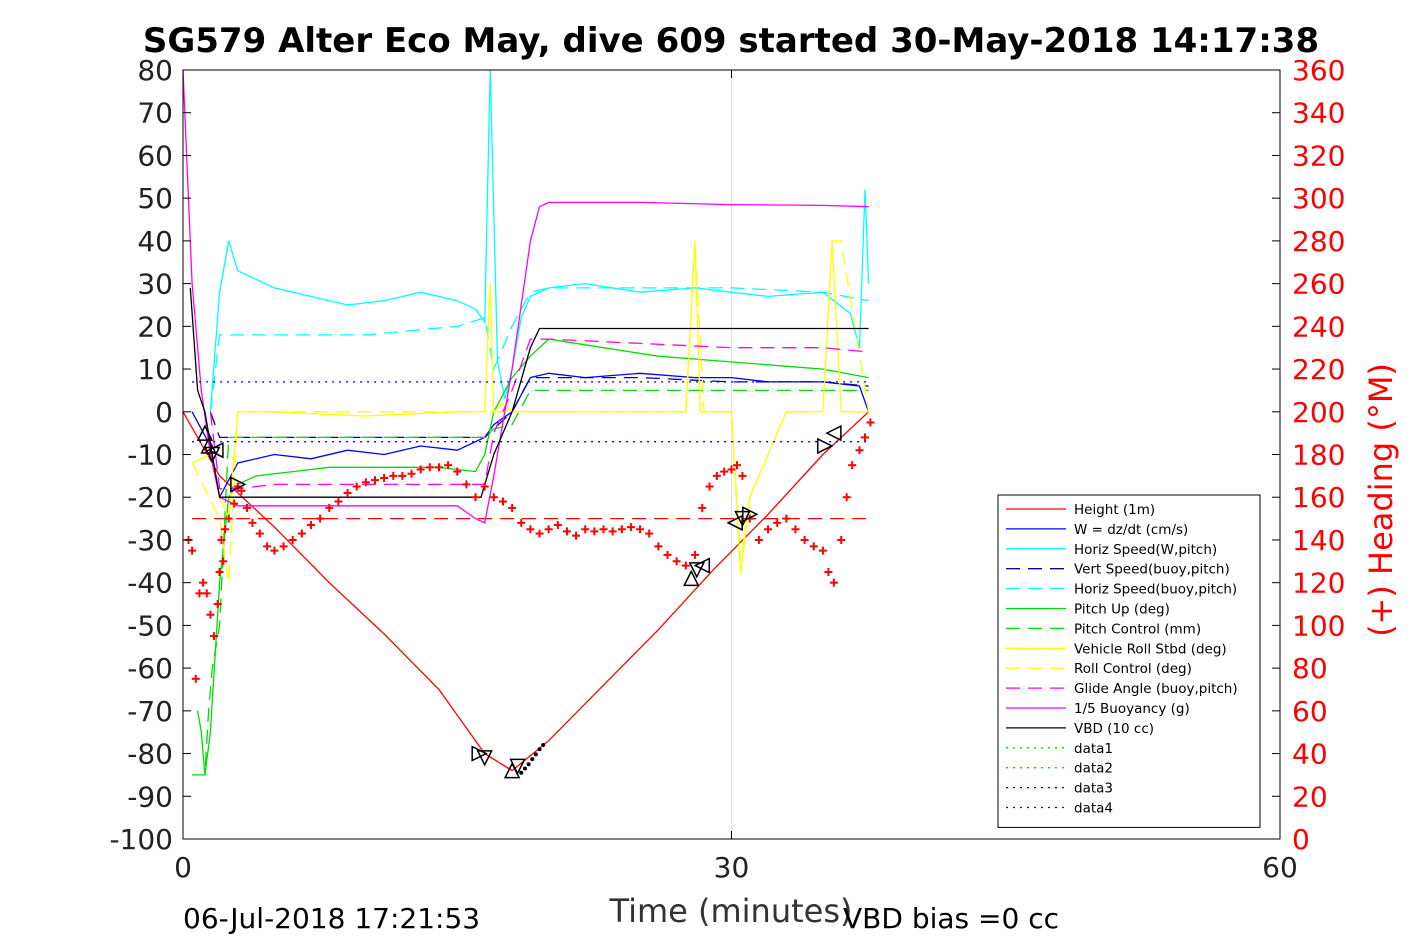 This screenshot has width=1417, height=949. Describe the element at coordinates (1301, 839) in the screenshot. I see `y2-tick-label: 0` at that location.